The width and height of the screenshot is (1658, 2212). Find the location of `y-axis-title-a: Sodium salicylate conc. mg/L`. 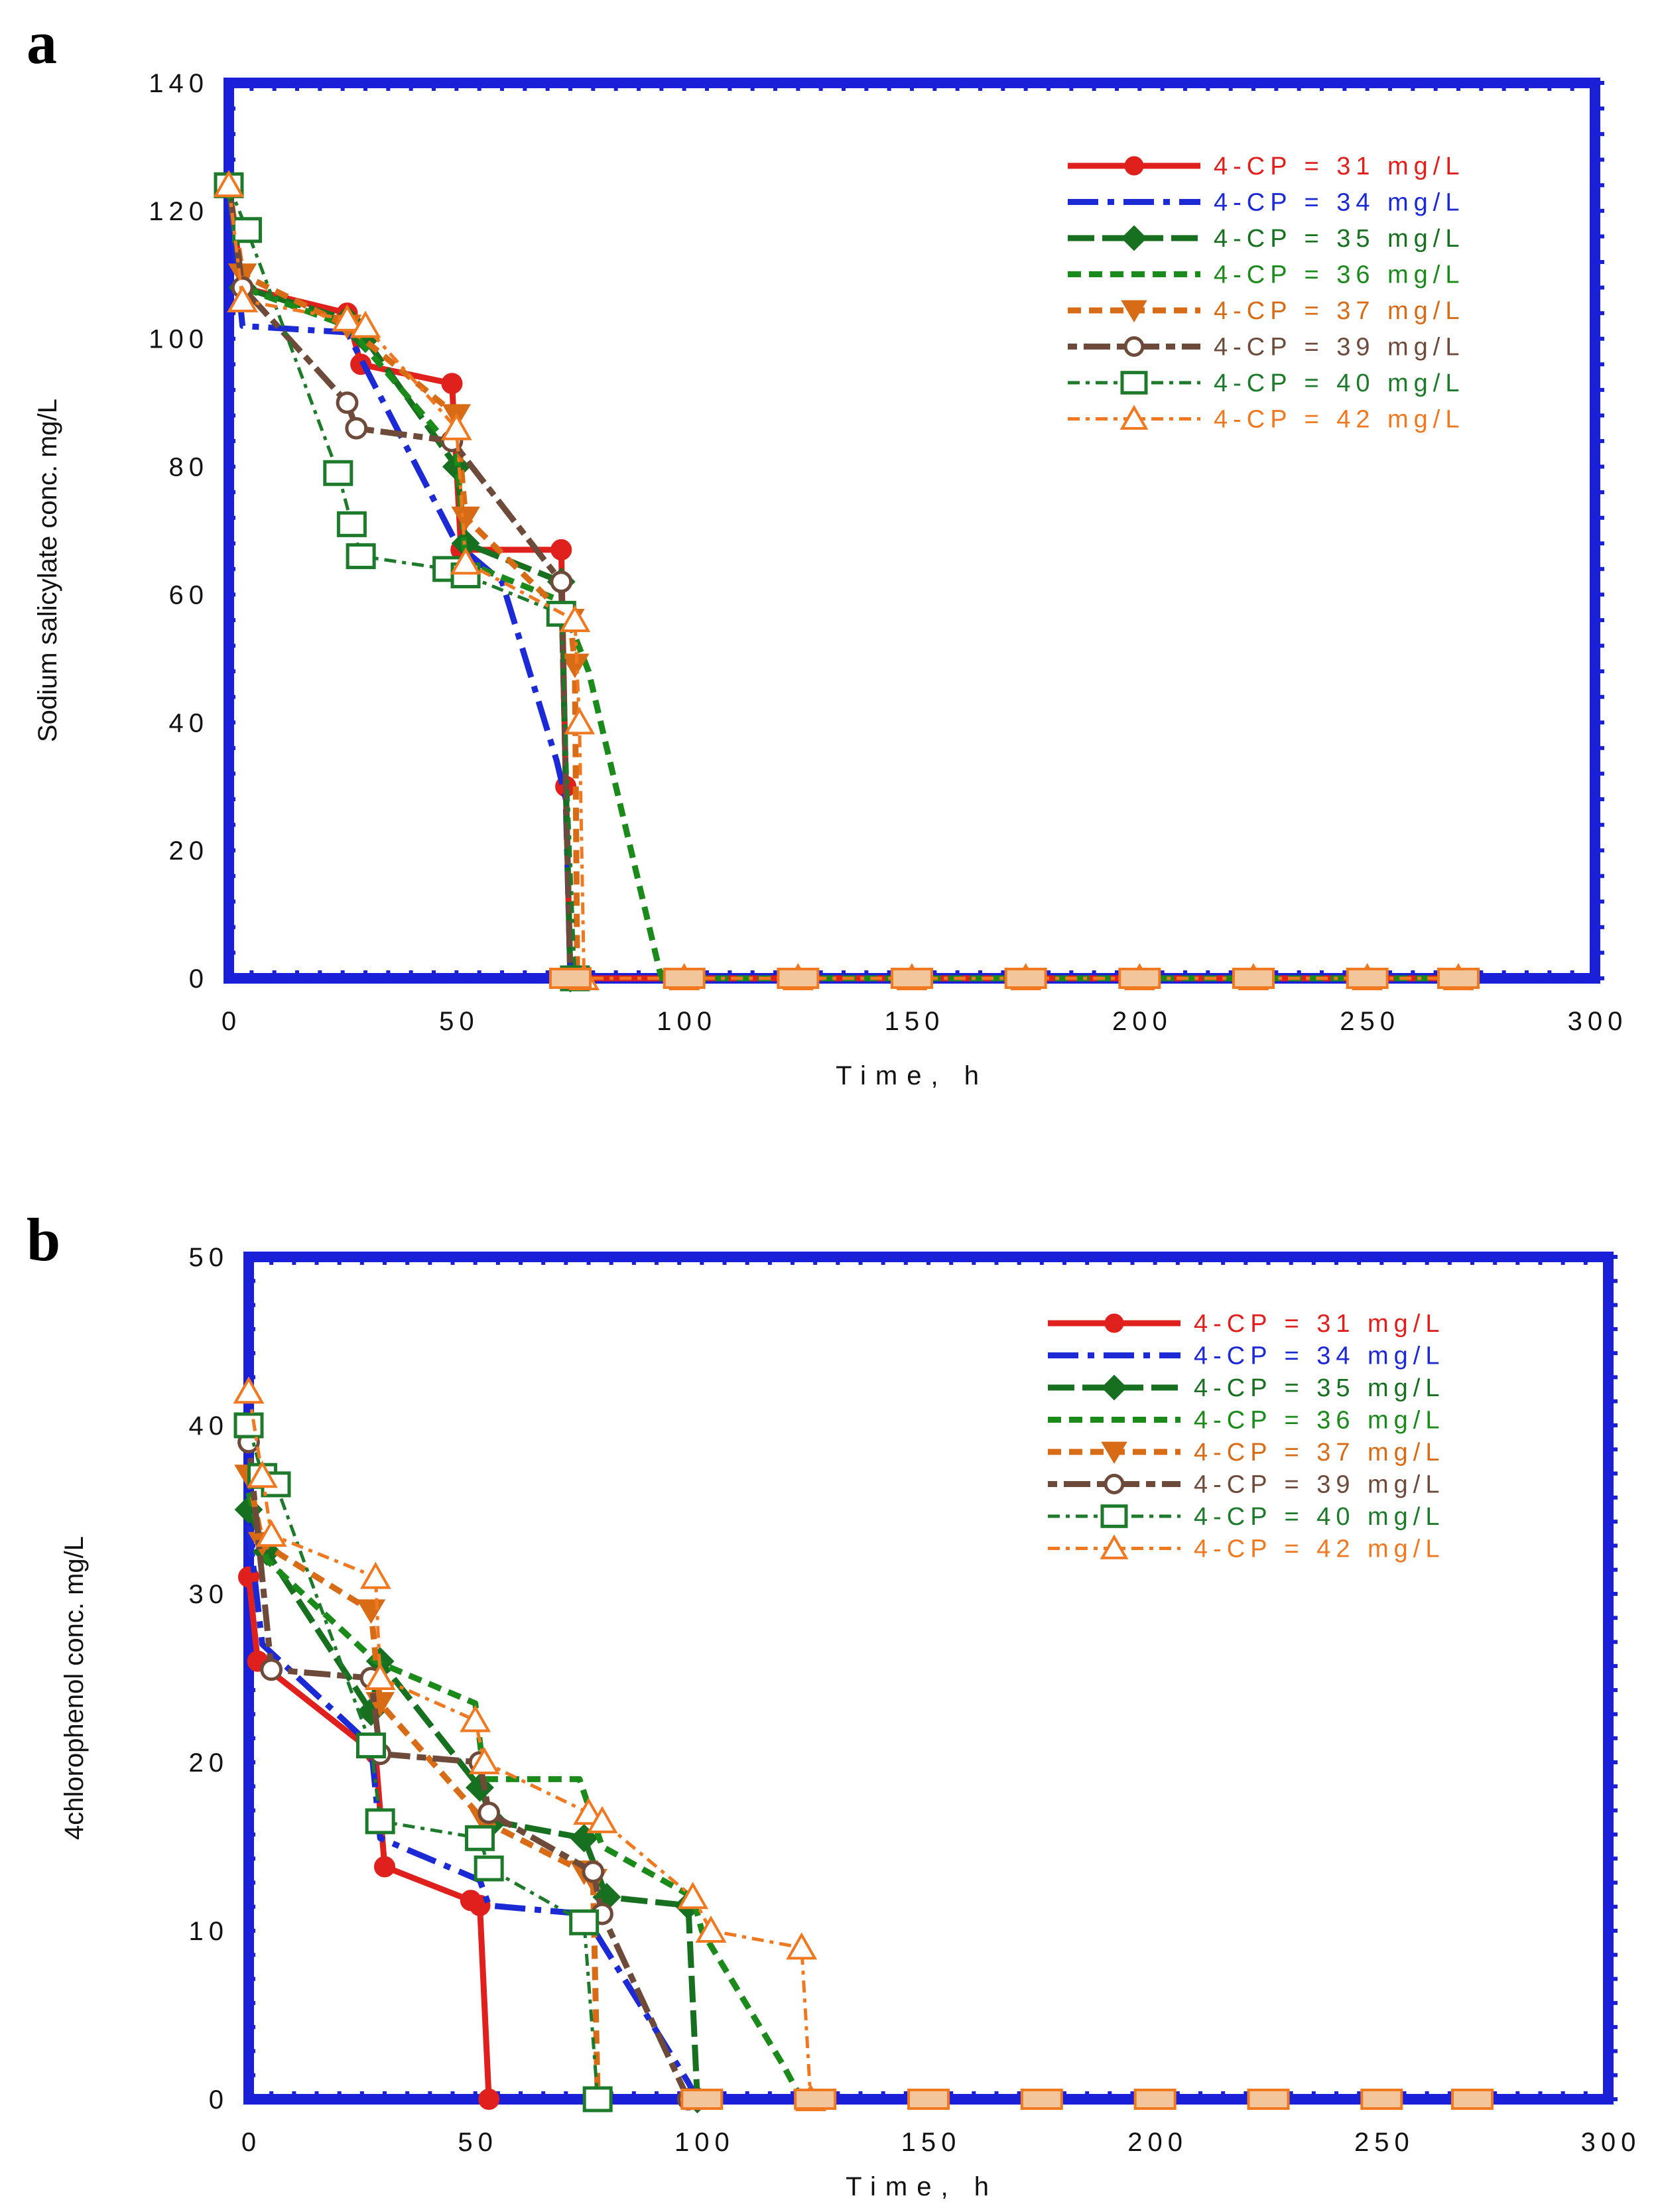

y-axis-title-a: Sodium salicylate conc. mg/L is located at coordinates (47, 570).